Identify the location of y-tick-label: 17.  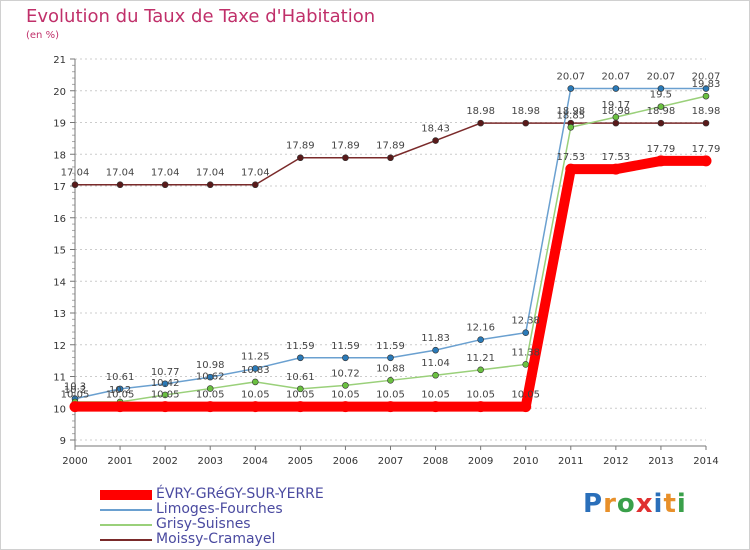
(59, 187).